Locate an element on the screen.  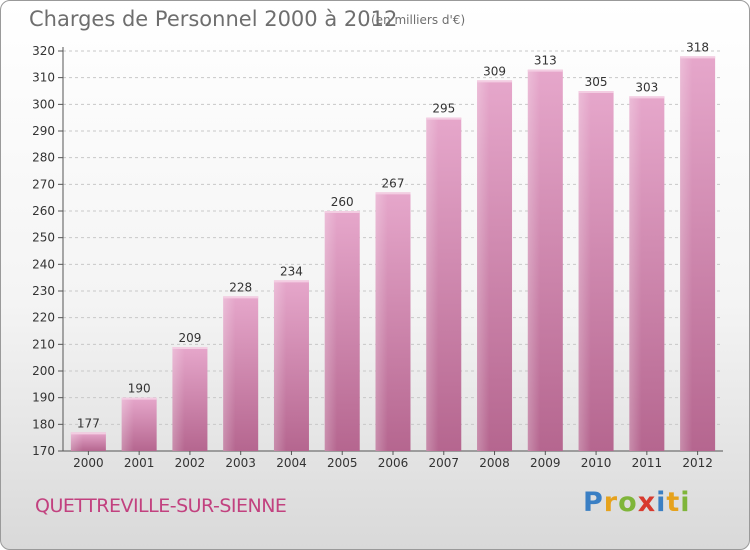
value-label: 209 is located at coordinates (189, 338).